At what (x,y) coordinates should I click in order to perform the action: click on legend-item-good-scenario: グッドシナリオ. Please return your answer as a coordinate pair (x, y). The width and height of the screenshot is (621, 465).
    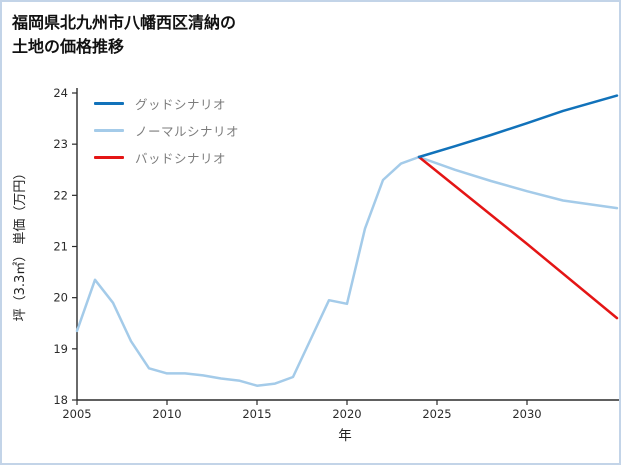
    Looking at the image, I should click on (166, 103).